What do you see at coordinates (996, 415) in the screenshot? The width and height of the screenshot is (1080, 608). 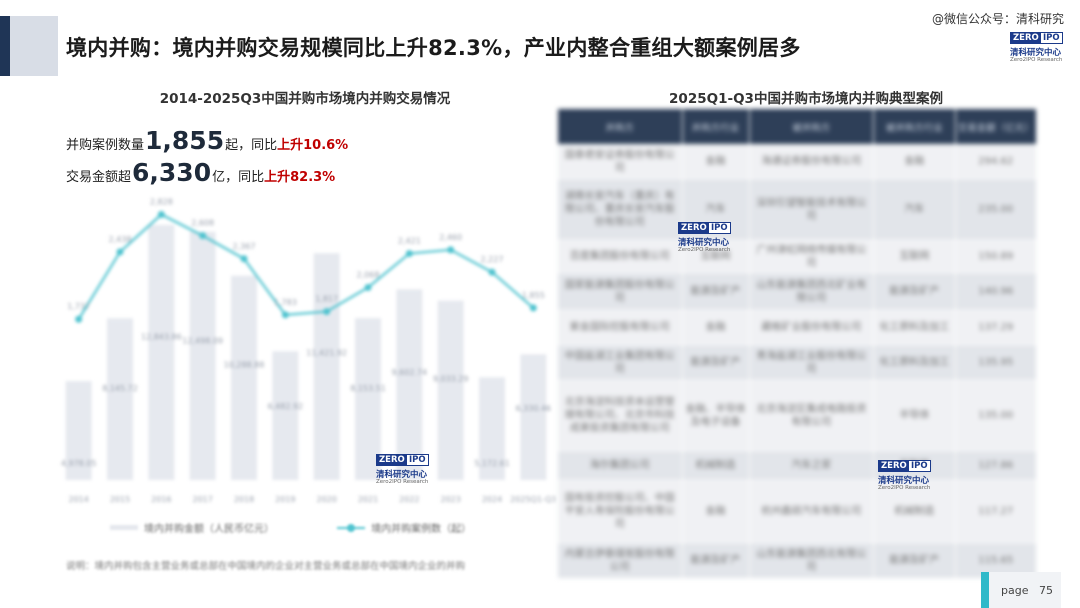 I see `table-cell: 135.00` at bounding box center [996, 415].